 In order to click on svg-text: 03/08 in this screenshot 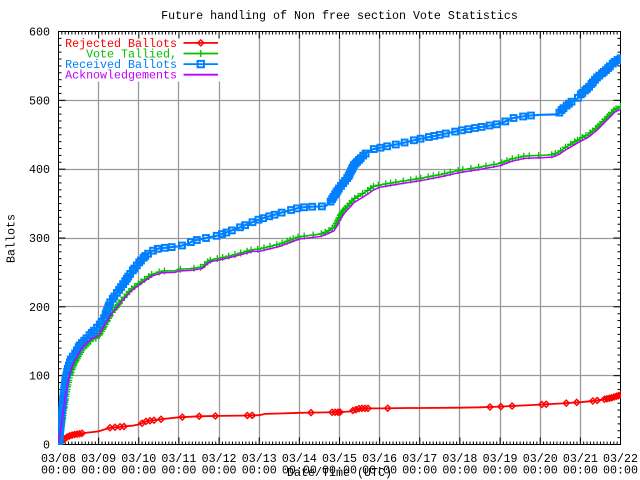, I will do `click(58, 459)`.